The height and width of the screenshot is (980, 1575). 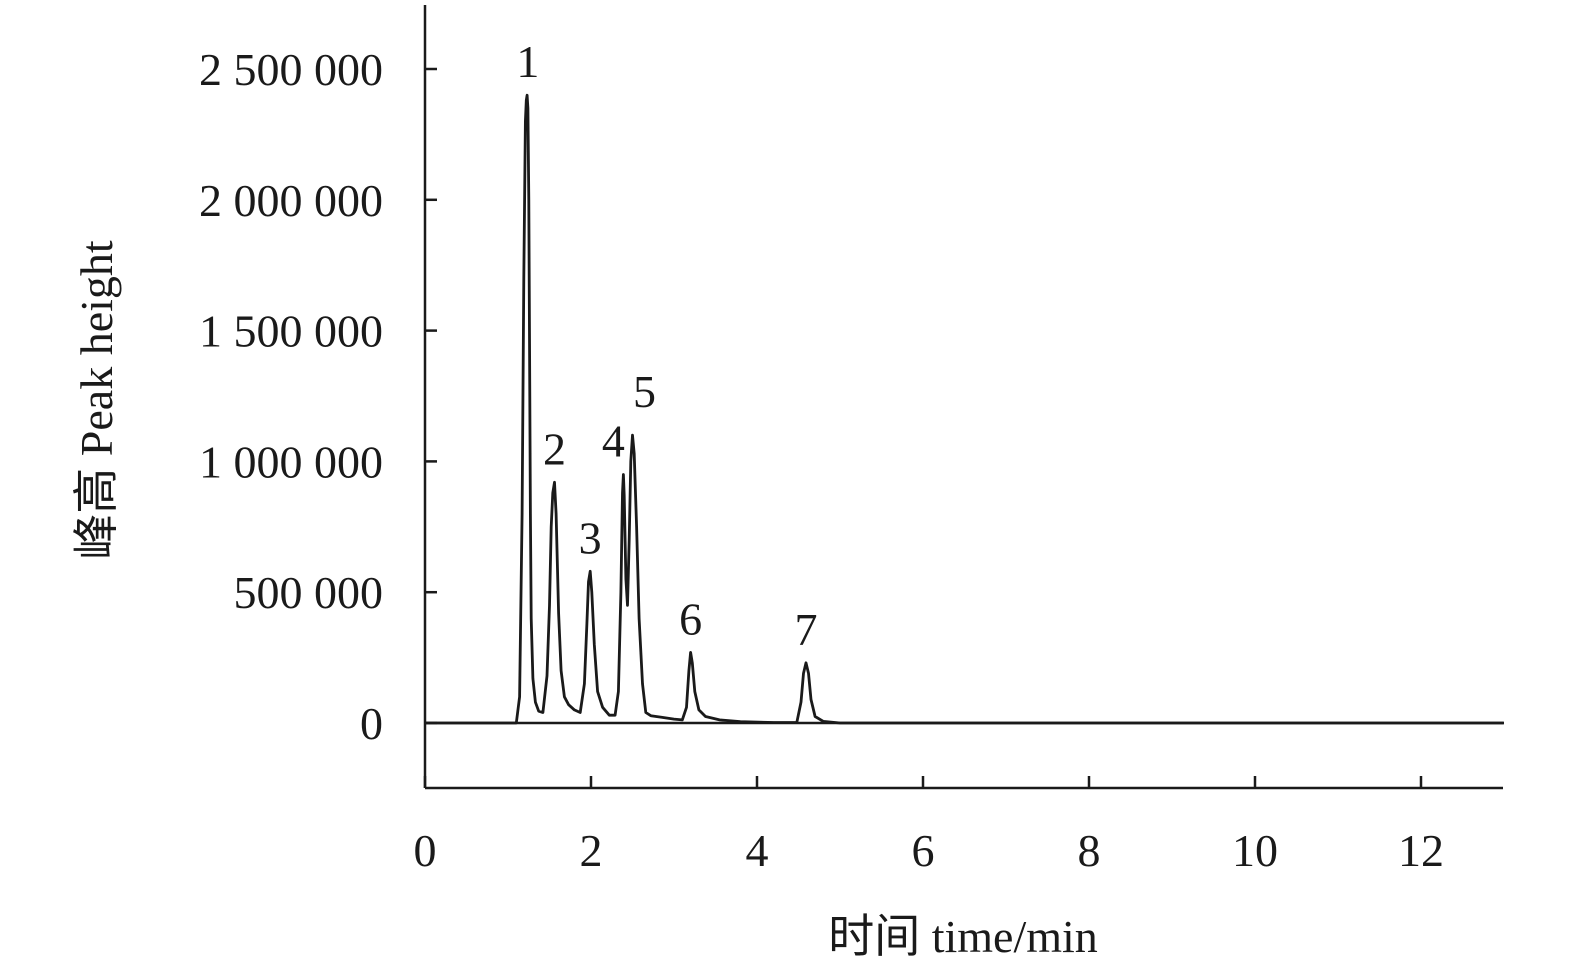 What do you see at coordinates (425, 850) in the screenshot?
I see `x-tick-label: 0` at bounding box center [425, 850].